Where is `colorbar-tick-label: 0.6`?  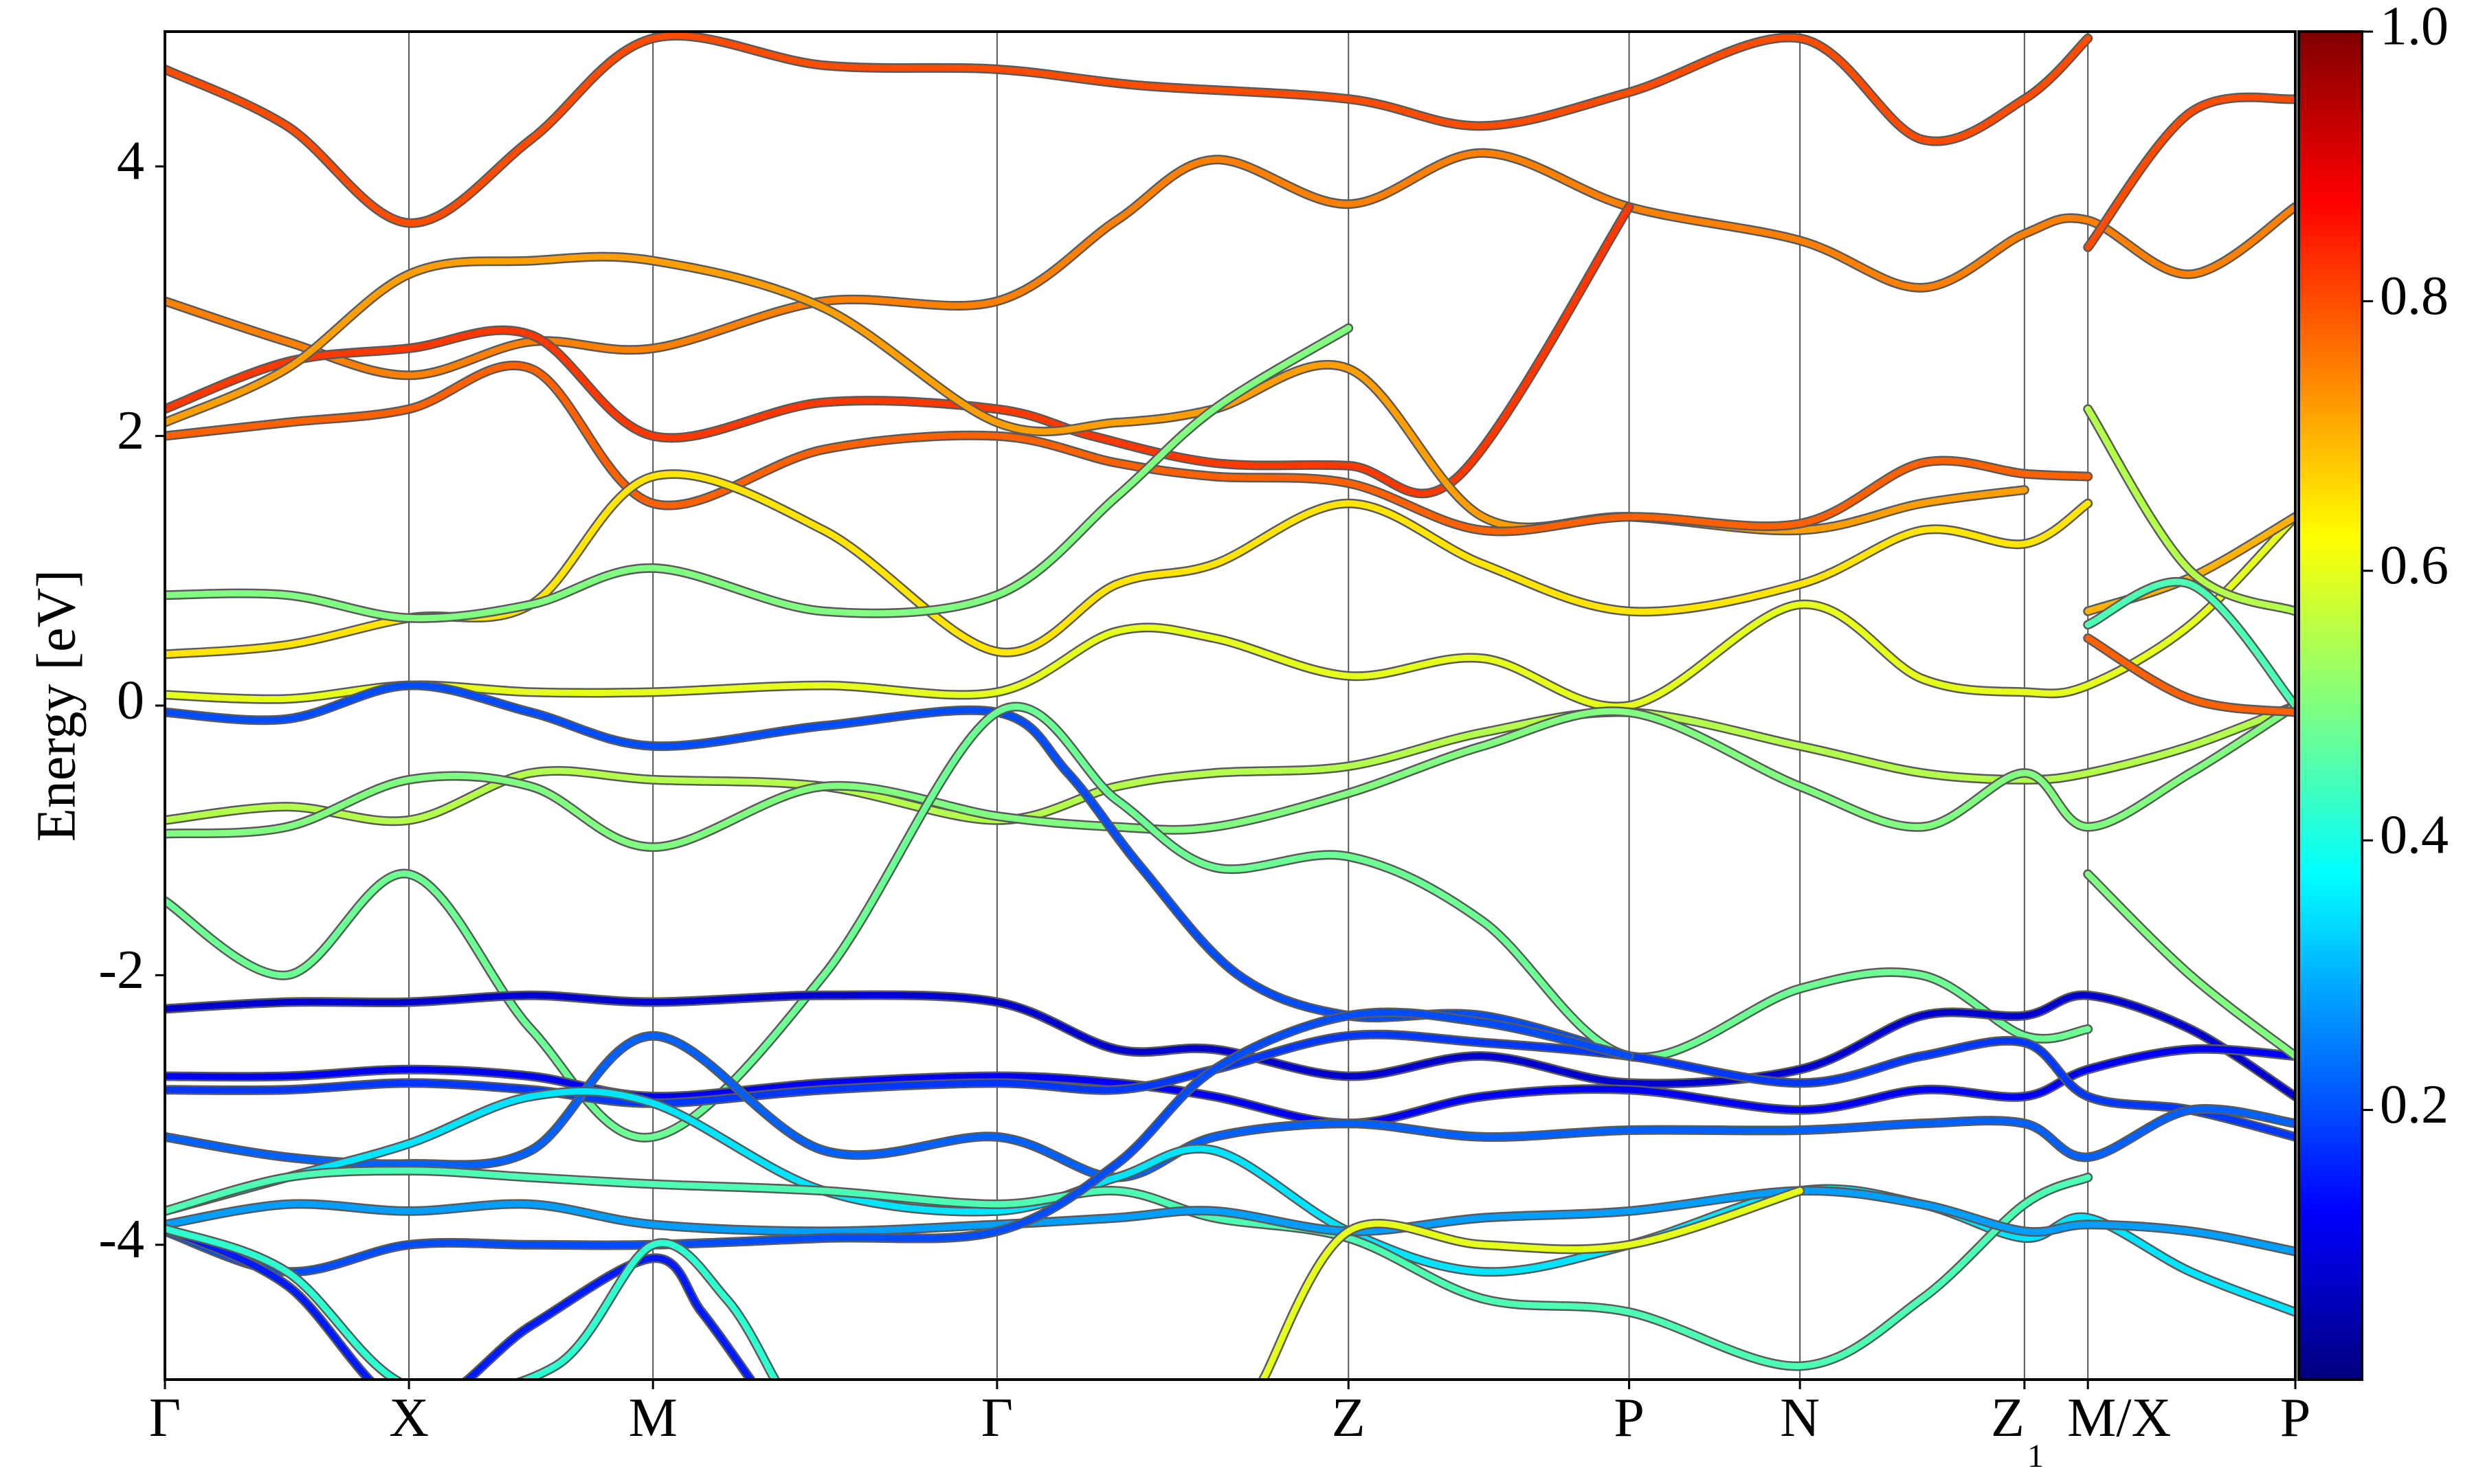
colorbar-tick-label: 0.6 is located at coordinates (2414, 565).